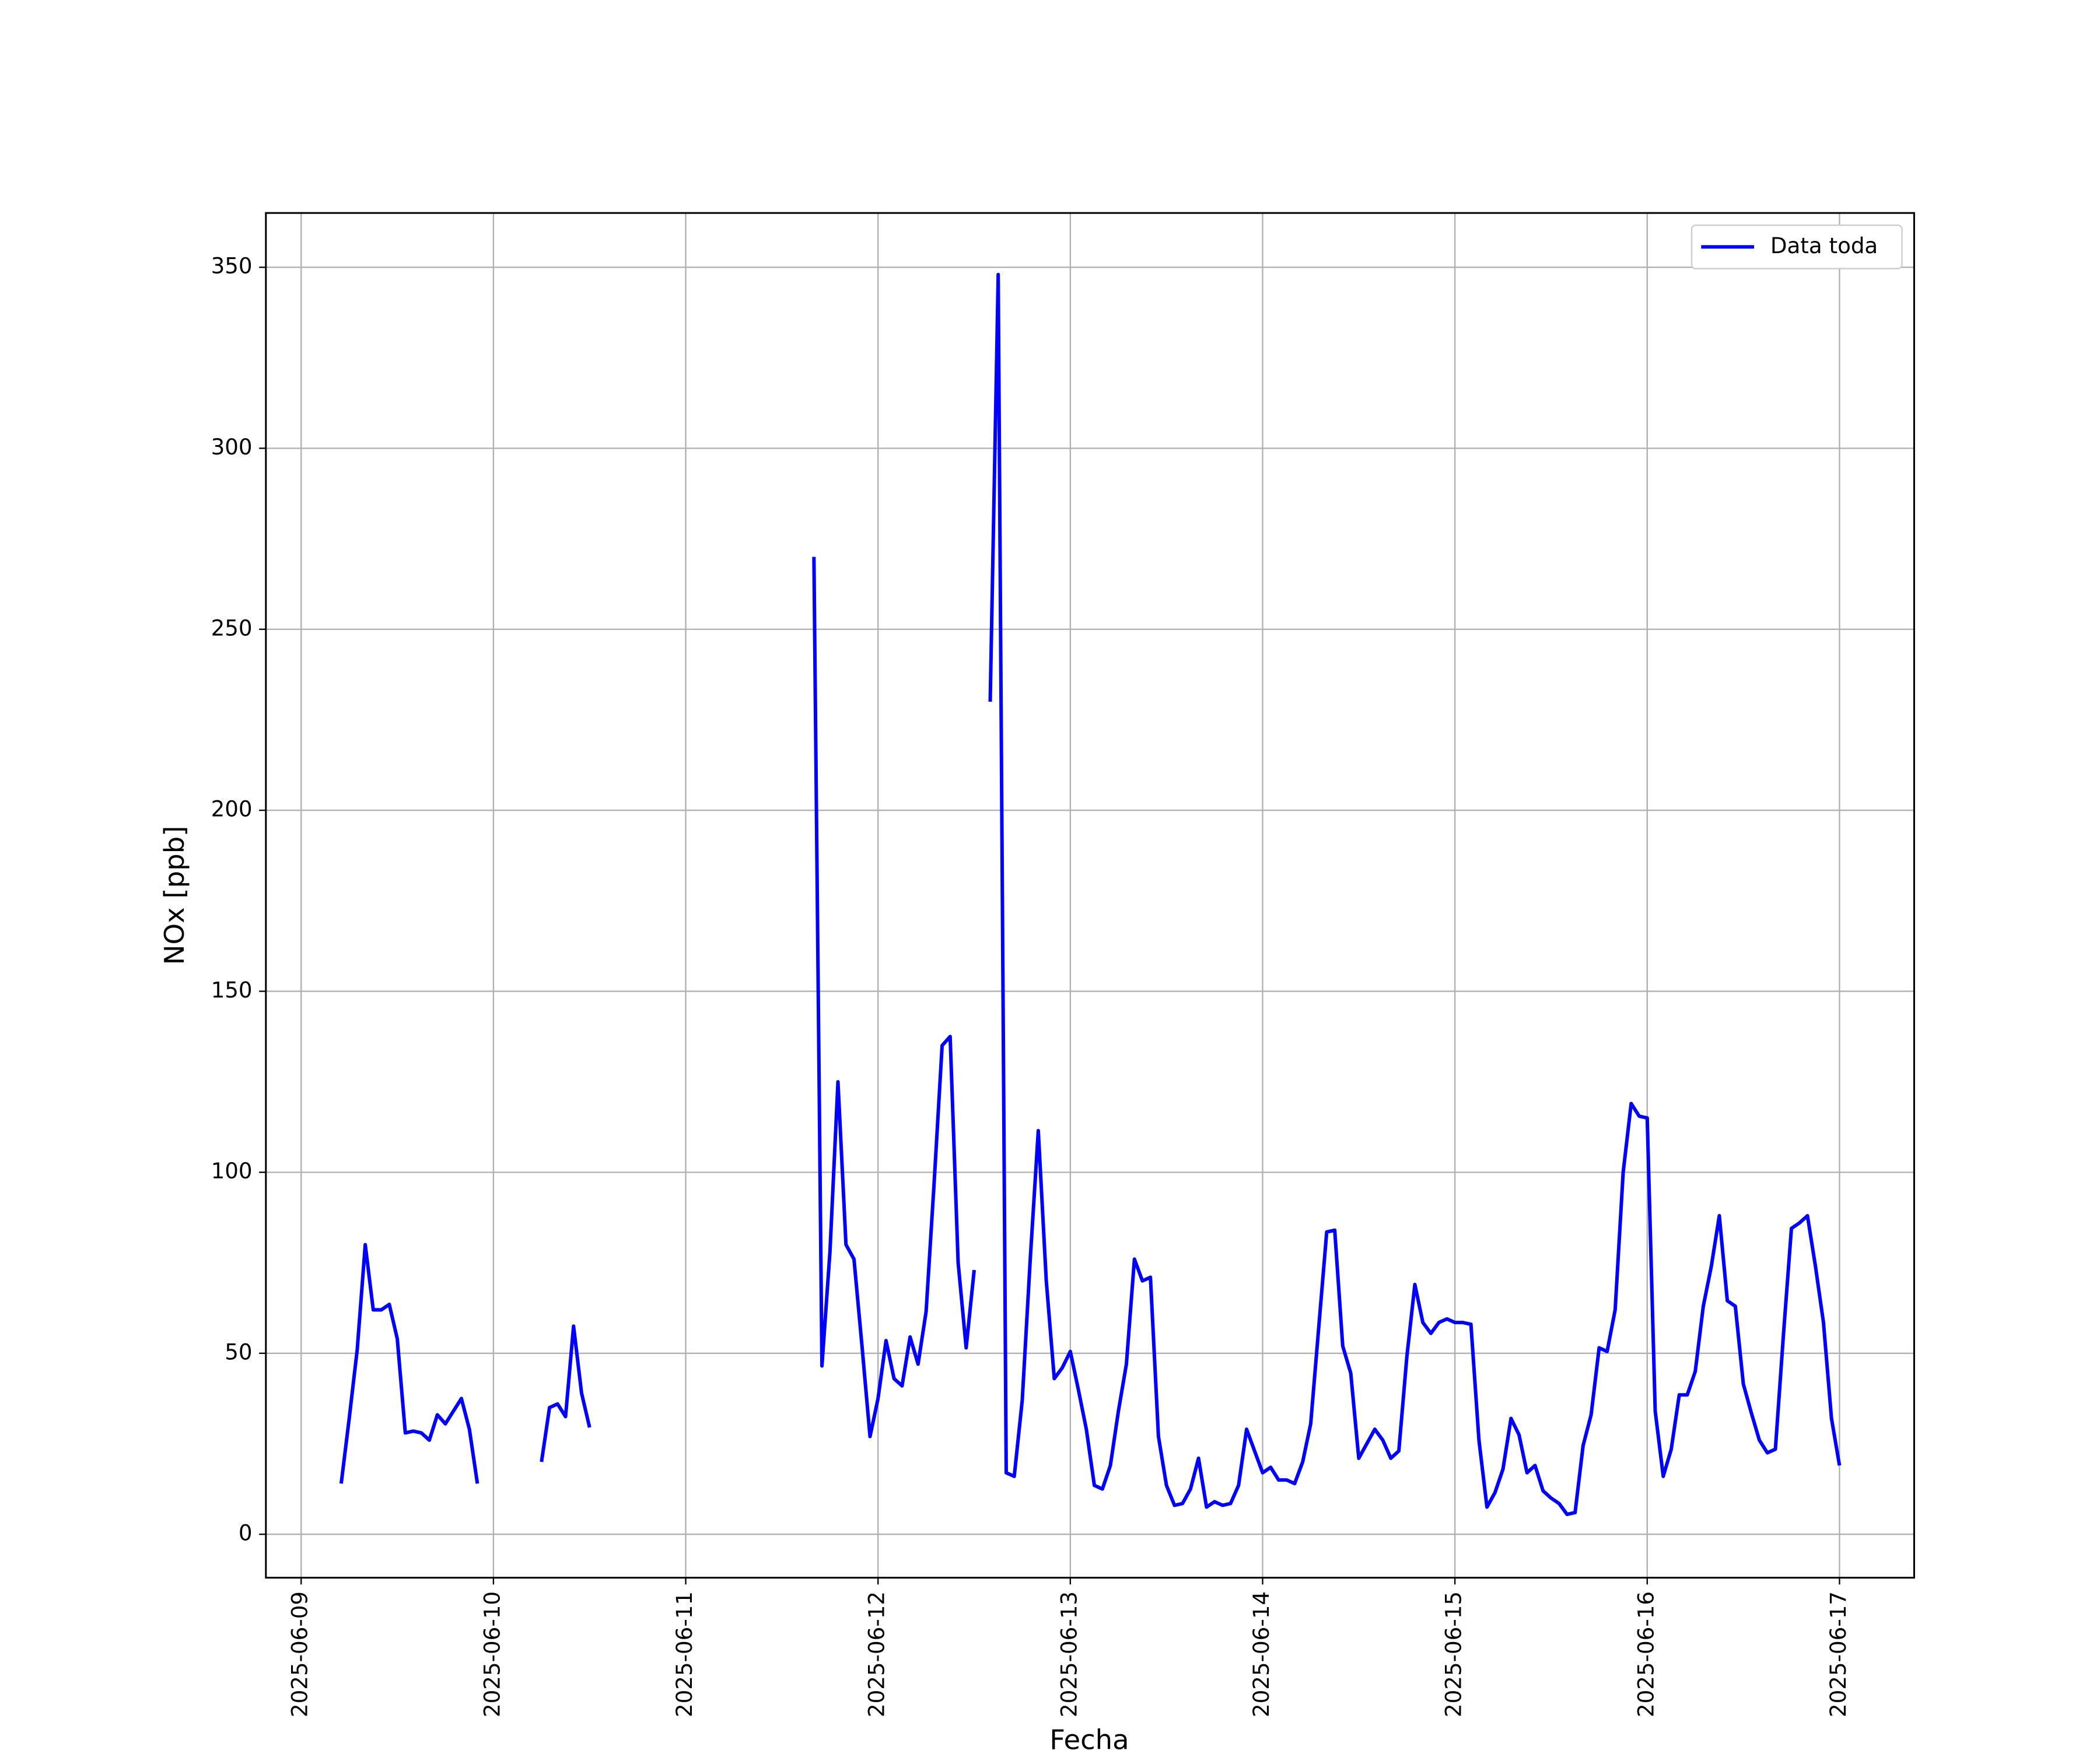  What do you see at coordinates (232, 809) in the screenshot?
I see `y-tick-label: 200` at bounding box center [232, 809].